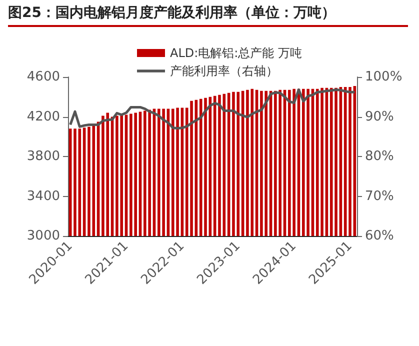  I want to click on y-tick-label: 3000, so click(43, 236).